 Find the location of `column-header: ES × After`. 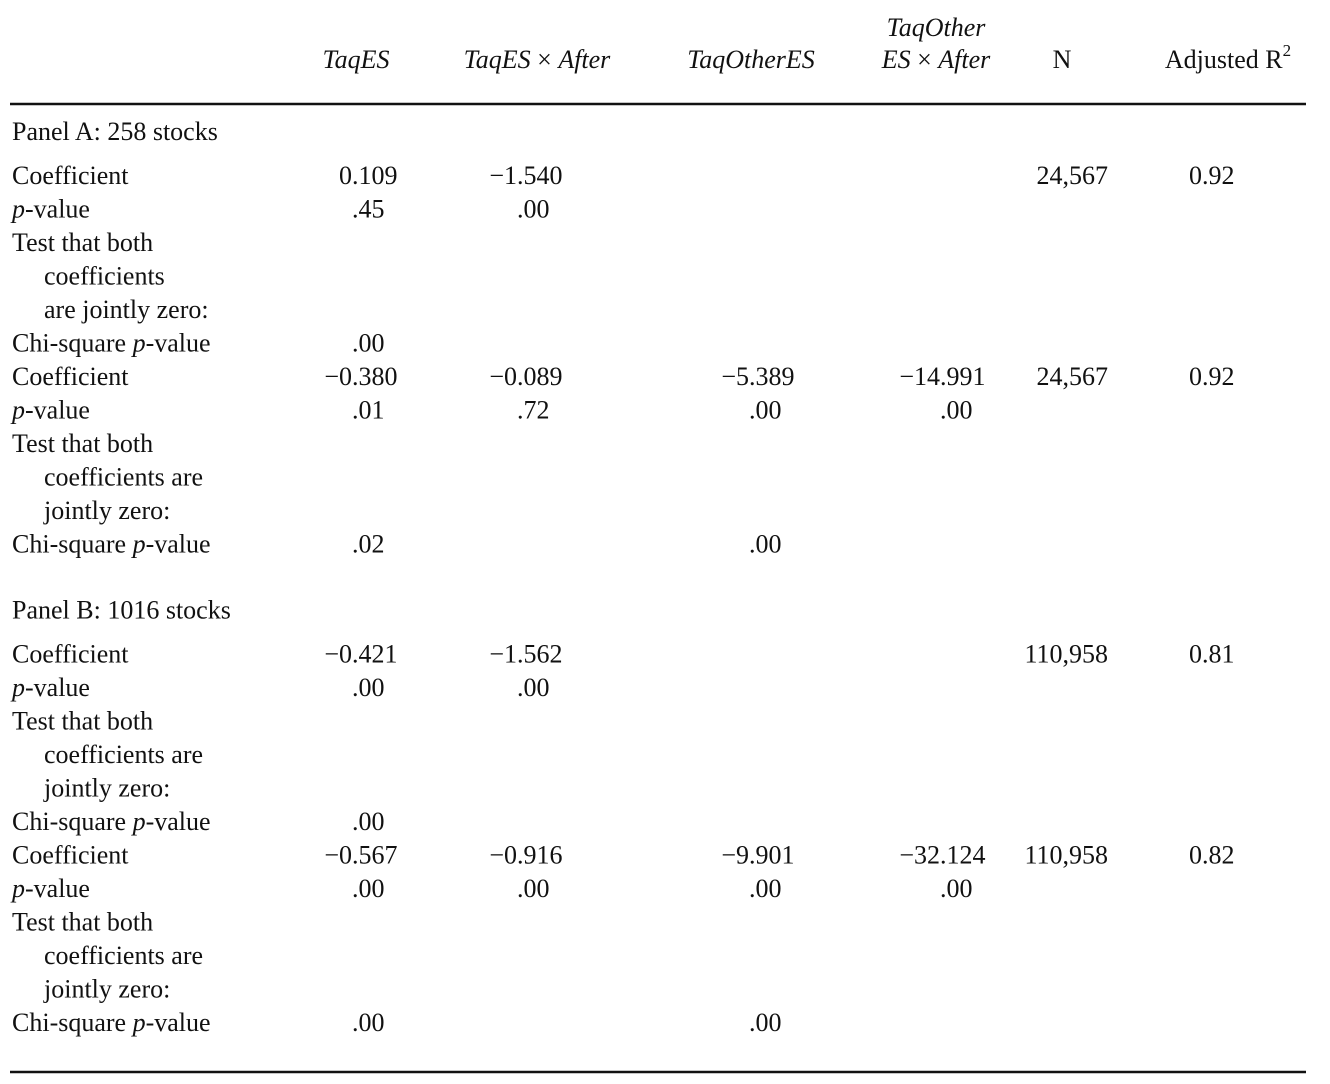

column-header: ES × After is located at coordinates (936, 59).